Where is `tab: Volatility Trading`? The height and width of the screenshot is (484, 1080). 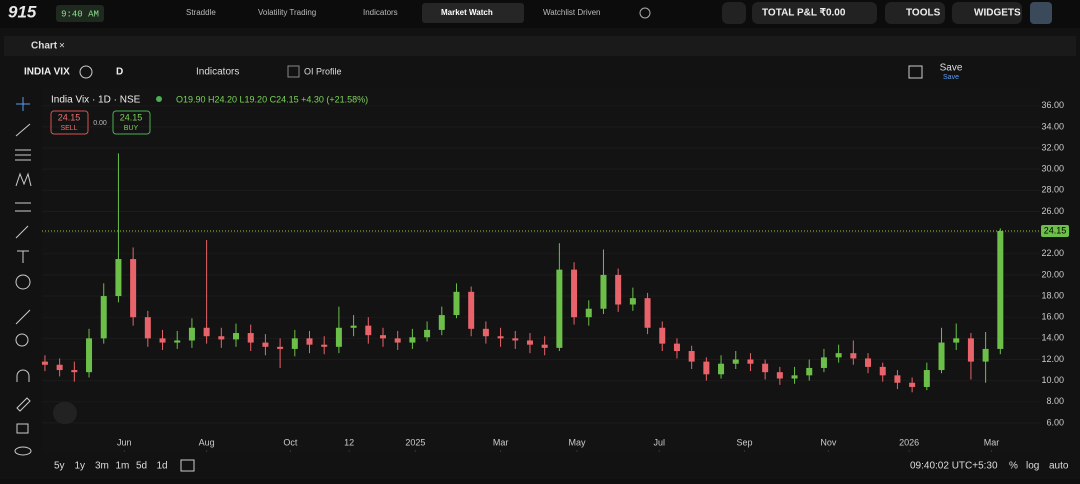 tab: Volatility Trading is located at coordinates (287, 12).